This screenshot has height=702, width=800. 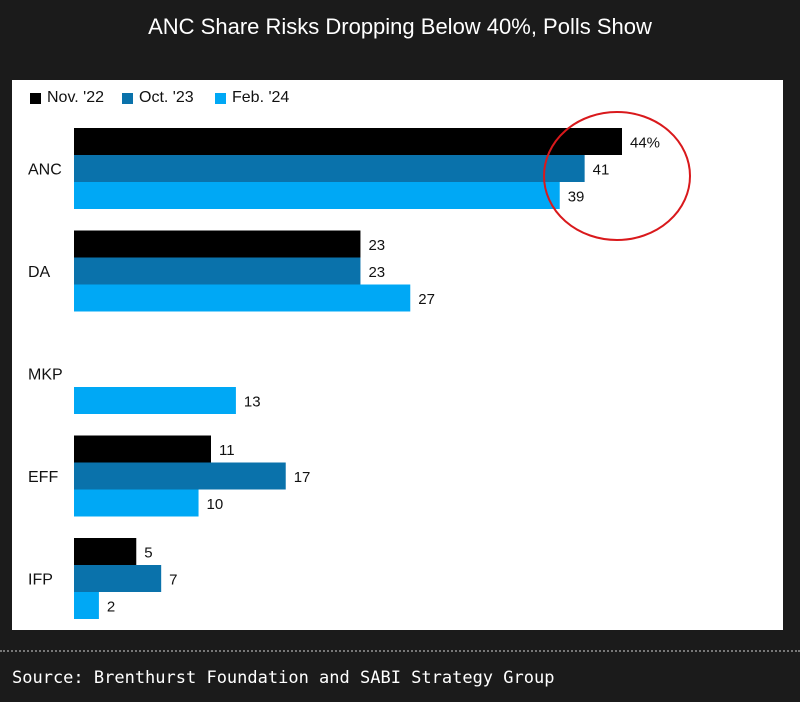 What do you see at coordinates (173, 580) in the screenshot?
I see `data-label: 7` at bounding box center [173, 580].